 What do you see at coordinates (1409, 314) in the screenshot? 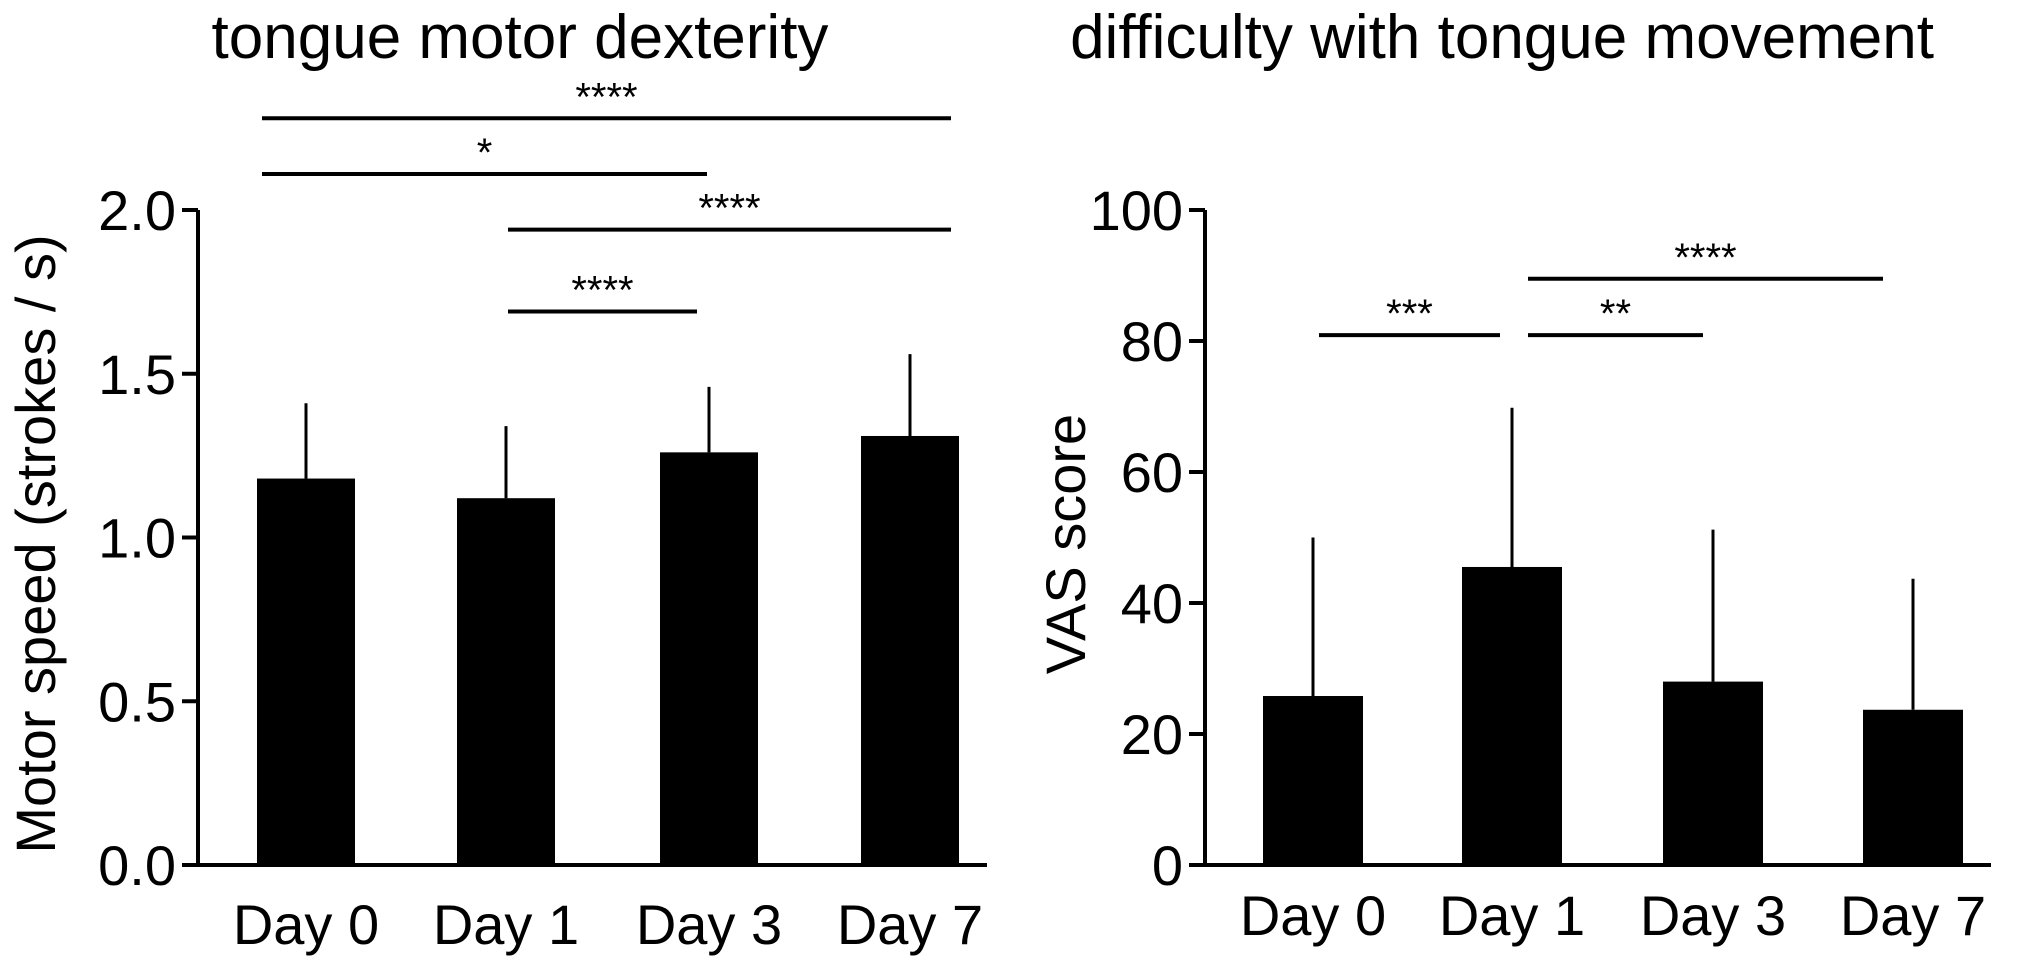
I see `significance-label: ***` at bounding box center [1409, 314].